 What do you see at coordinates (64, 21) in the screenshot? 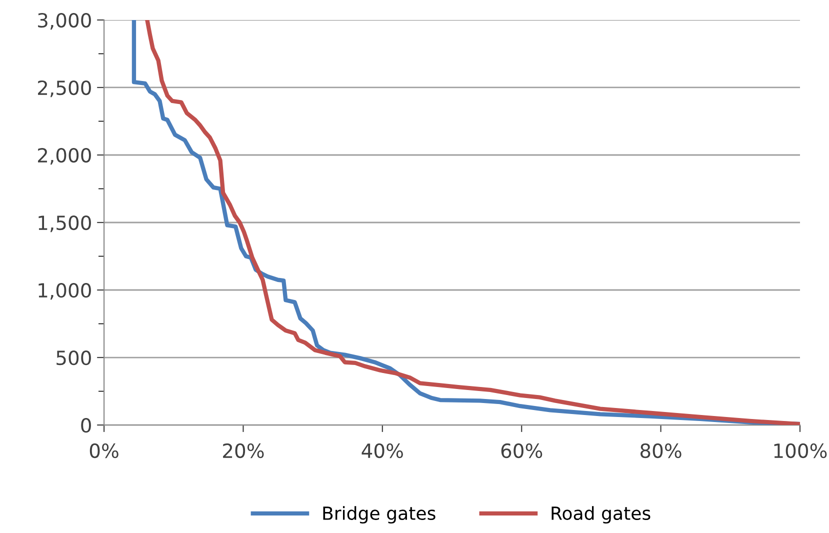
I see `y-tick-label: 3,000` at bounding box center [64, 21].